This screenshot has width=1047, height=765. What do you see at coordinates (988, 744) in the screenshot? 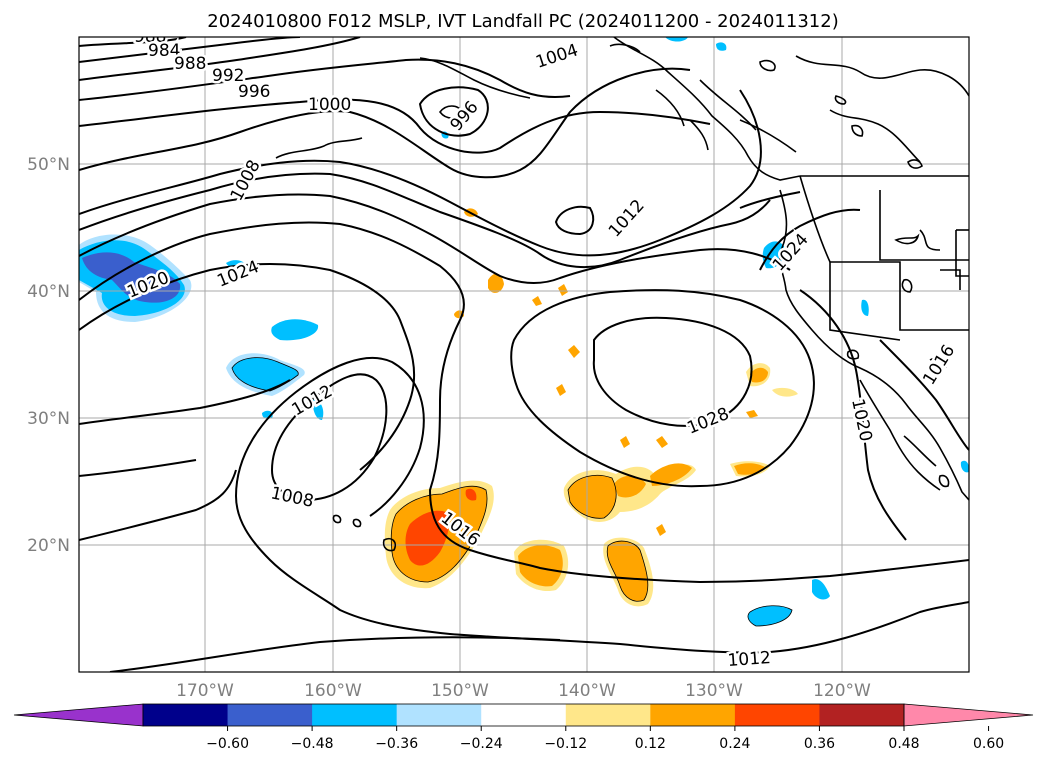
I see `colorbar-tick-label: 0.60` at bounding box center [988, 744].